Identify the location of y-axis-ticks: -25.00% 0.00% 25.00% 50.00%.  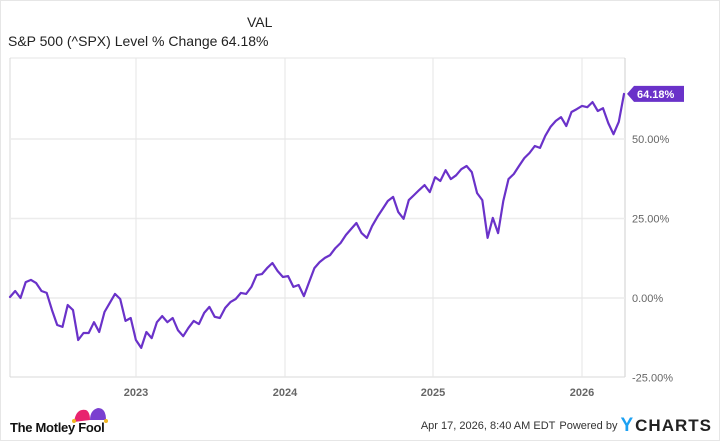
(652, 259).